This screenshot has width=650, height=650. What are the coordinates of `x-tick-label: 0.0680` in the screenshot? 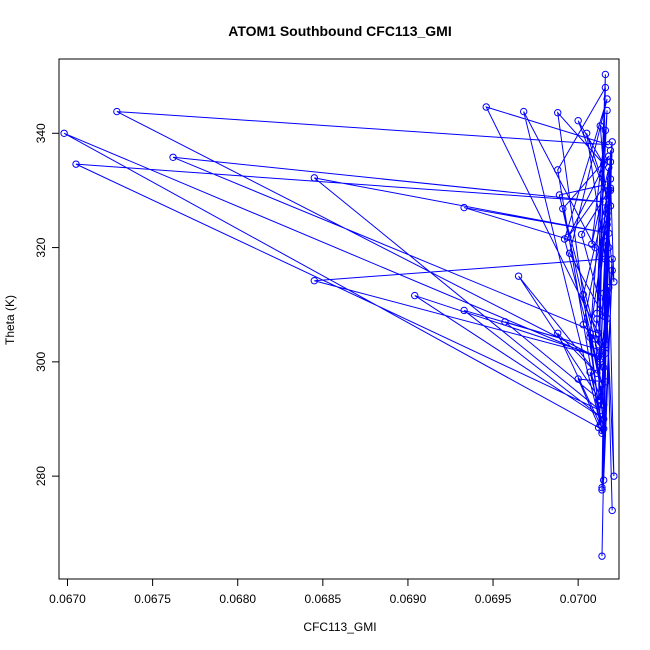 It's located at (237, 599).